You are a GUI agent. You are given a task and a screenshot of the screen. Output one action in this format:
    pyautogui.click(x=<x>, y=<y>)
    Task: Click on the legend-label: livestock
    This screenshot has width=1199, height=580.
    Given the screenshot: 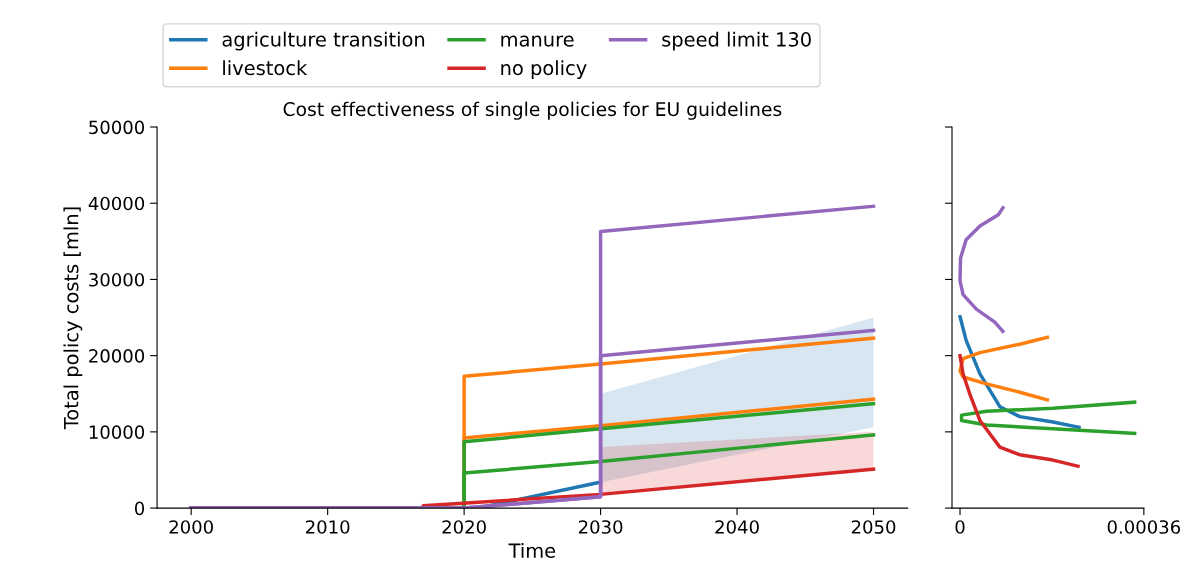 What is the action you would take?
    pyautogui.click(x=265, y=68)
    